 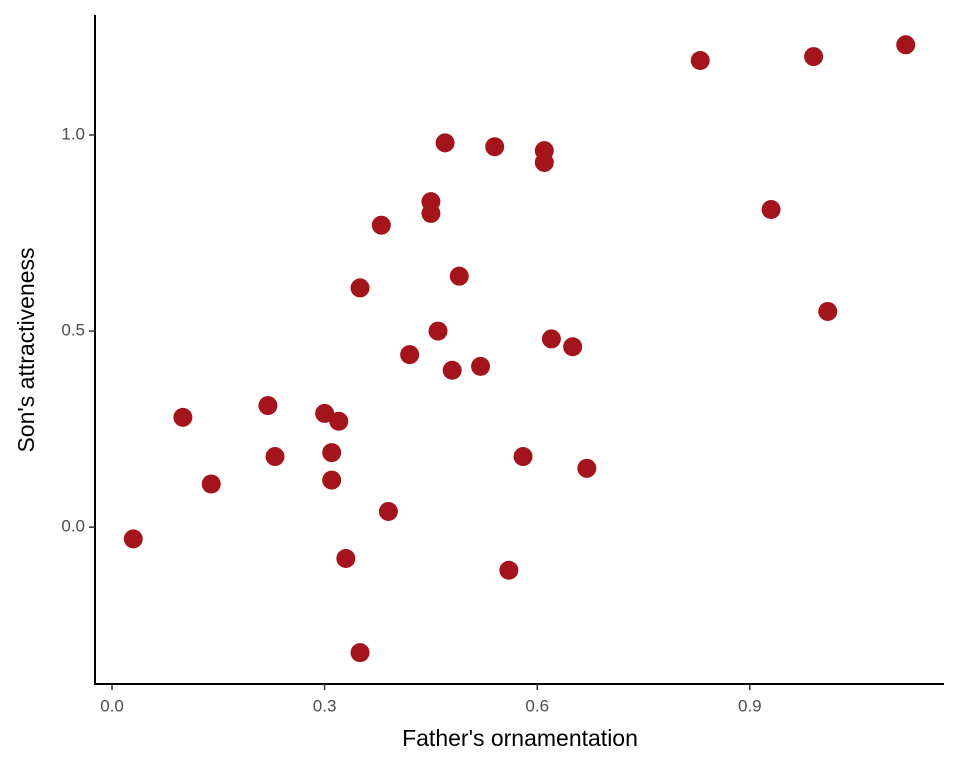 I want to click on y-tick-label: 1.0, so click(x=73, y=133).